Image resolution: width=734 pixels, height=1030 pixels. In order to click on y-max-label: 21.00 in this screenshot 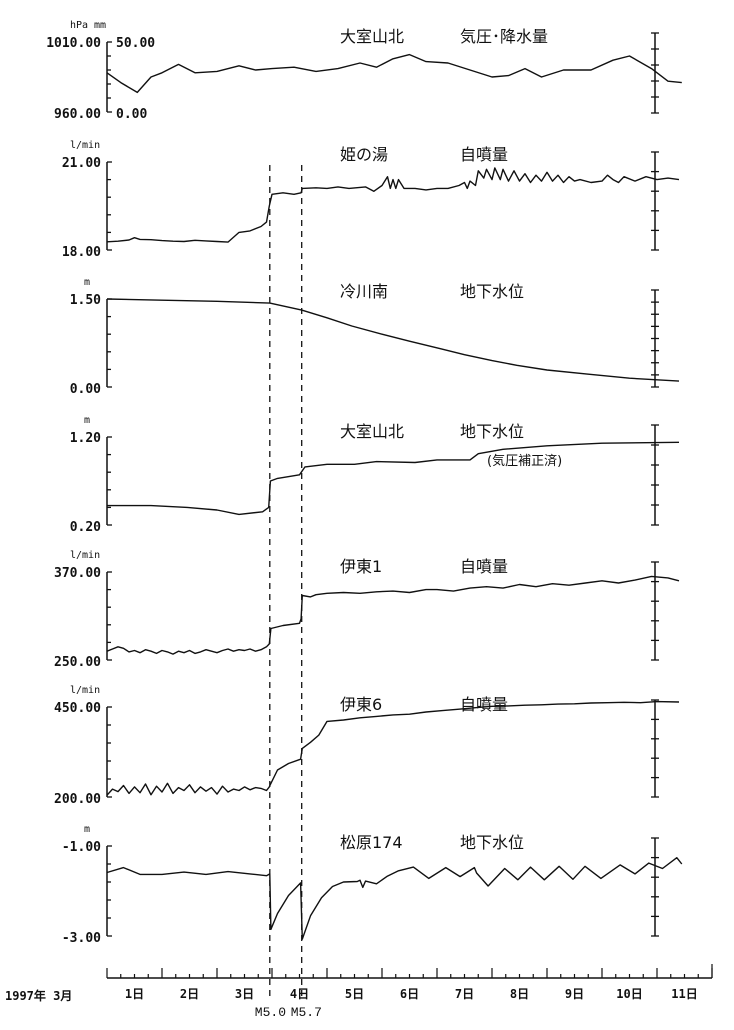, I will do `click(81, 163)`.